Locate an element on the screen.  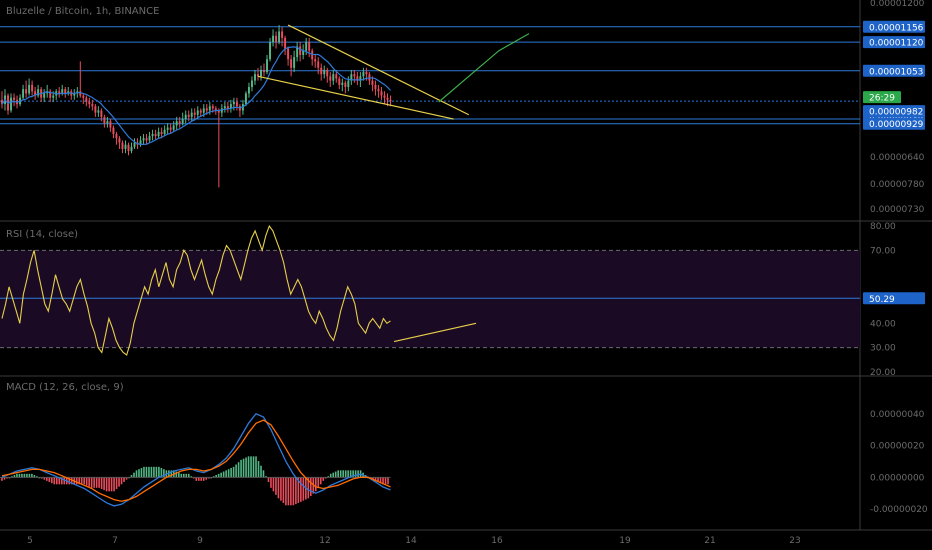
price-tick-label: 0.00001200 is located at coordinates (897, 4).